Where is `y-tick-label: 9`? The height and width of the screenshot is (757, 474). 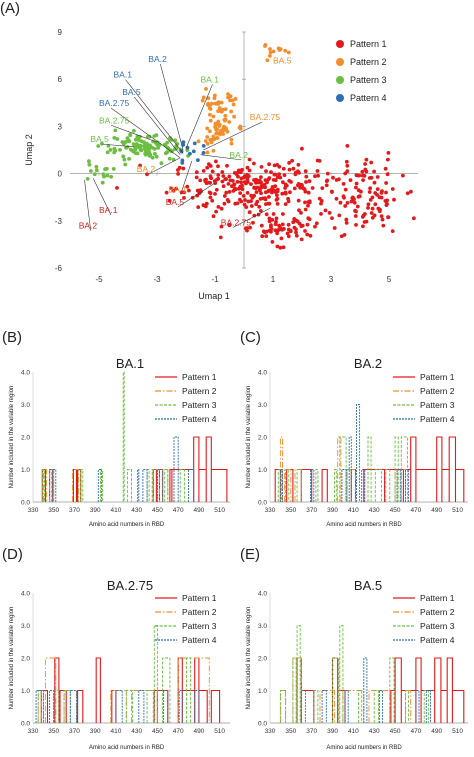
y-tick-label: 9 is located at coordinates (60, 32).